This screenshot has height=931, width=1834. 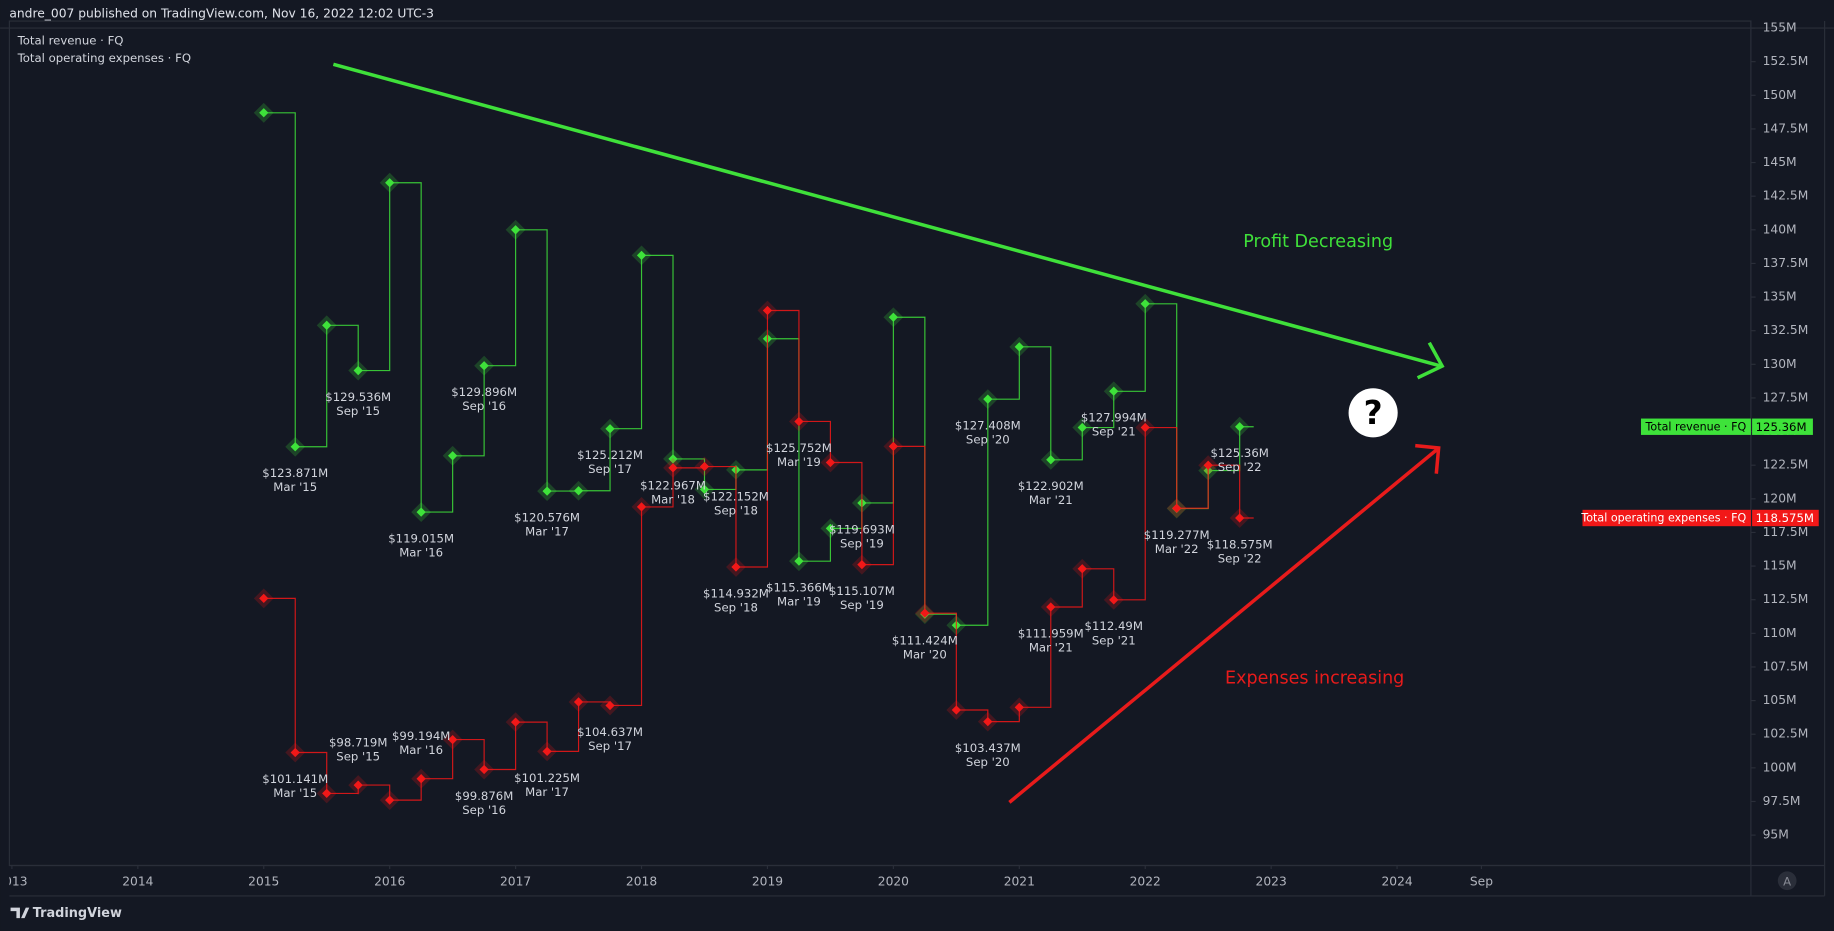 I want to click on y-tick-label: 97.5M, so click(x=1782, y=801).